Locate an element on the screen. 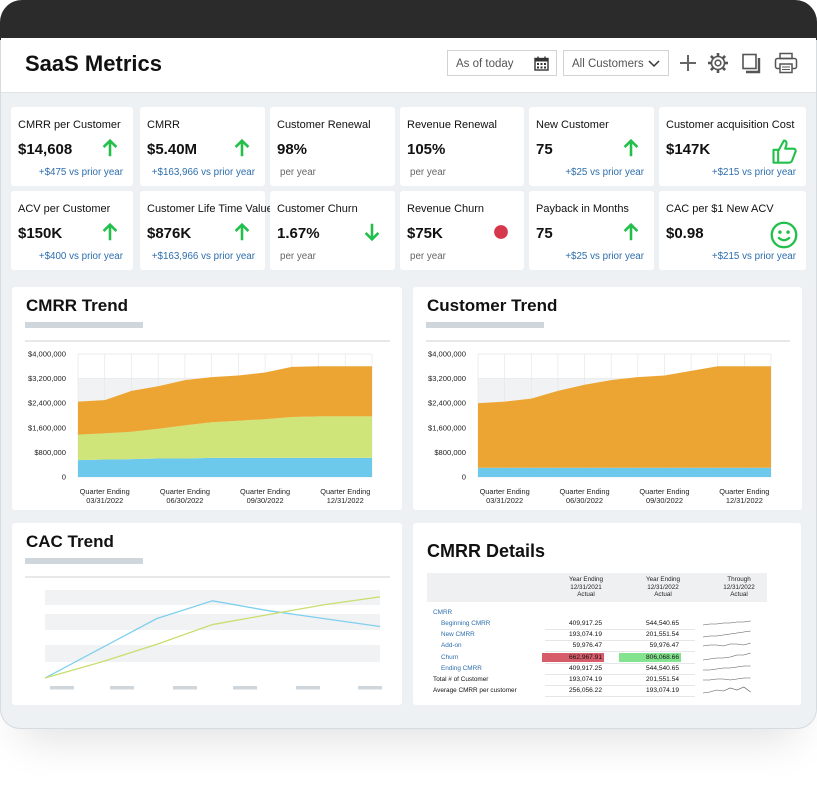 The image size is (817, 810). thumb-icon is located at coordinates (784, 151).